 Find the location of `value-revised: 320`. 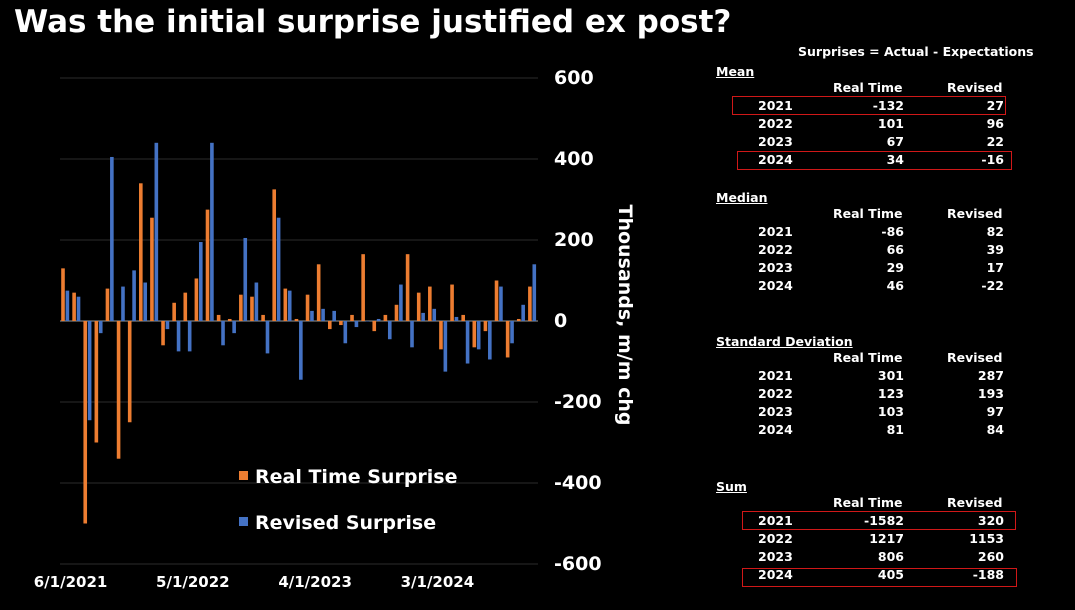

value-revised: 320 is located at coordinates (990, 520).